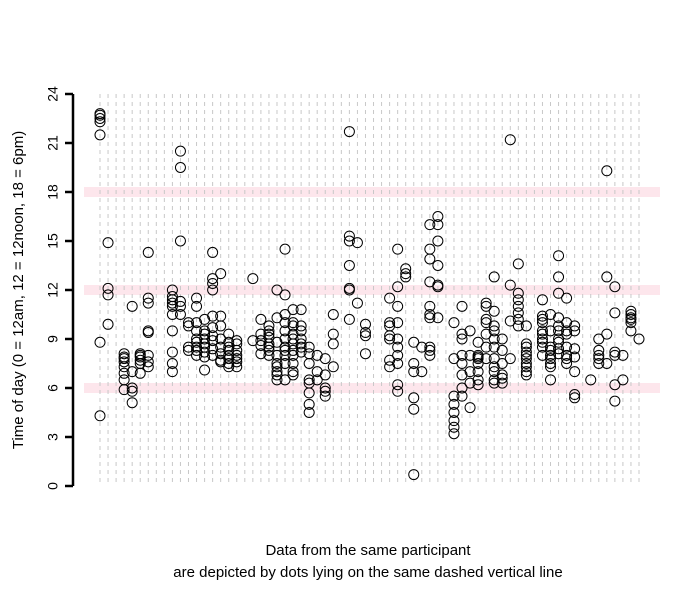  What do you see at coordinates (53, 290) in the screenshot?
I see `y-tick-label: 12` at bounding box center [53, 290].